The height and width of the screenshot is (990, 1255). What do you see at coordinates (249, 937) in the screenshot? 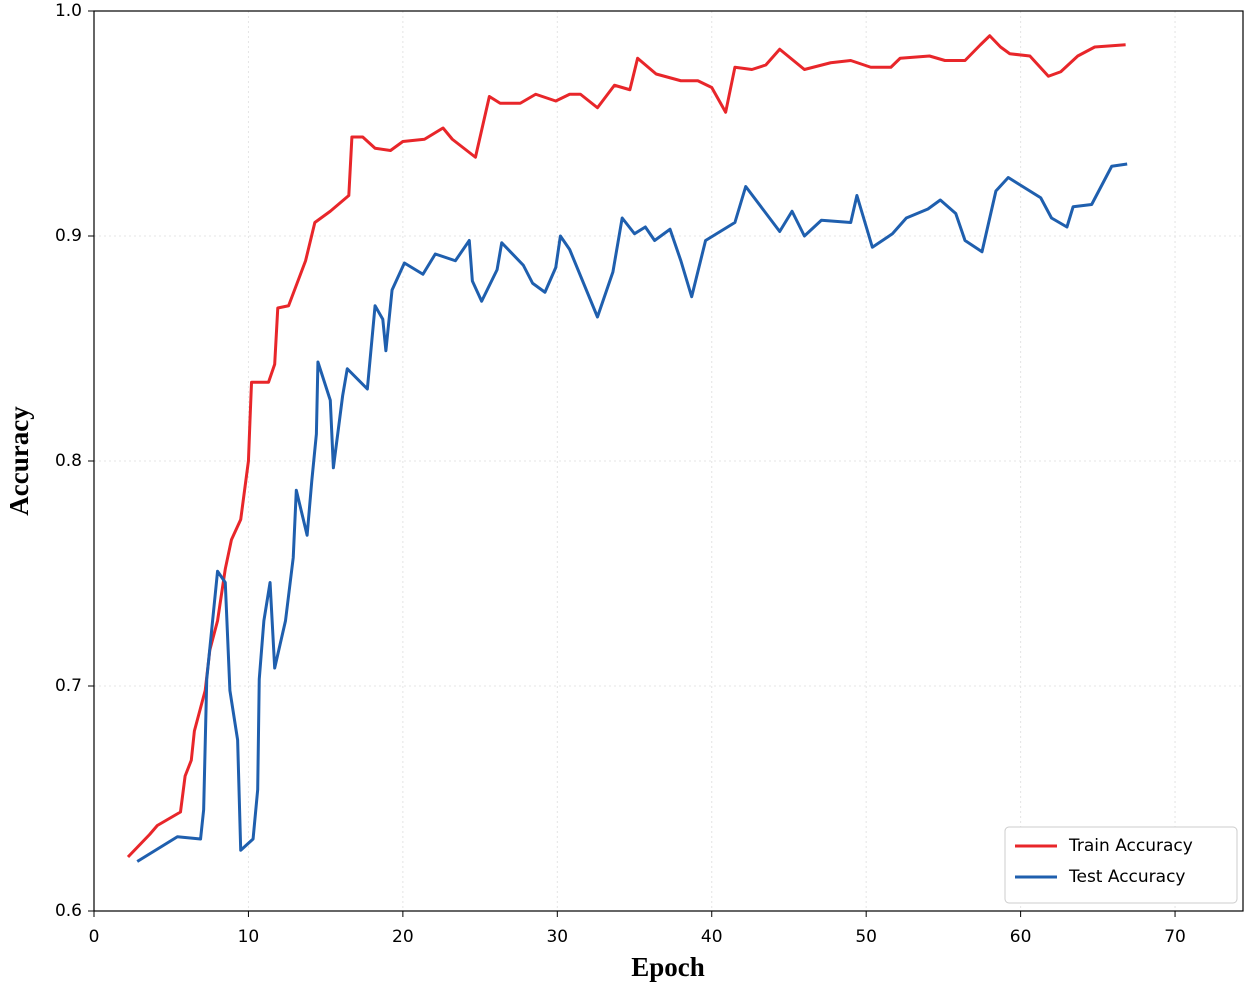
I see `x-tick-label: 10` at bounding box center [249, 937].